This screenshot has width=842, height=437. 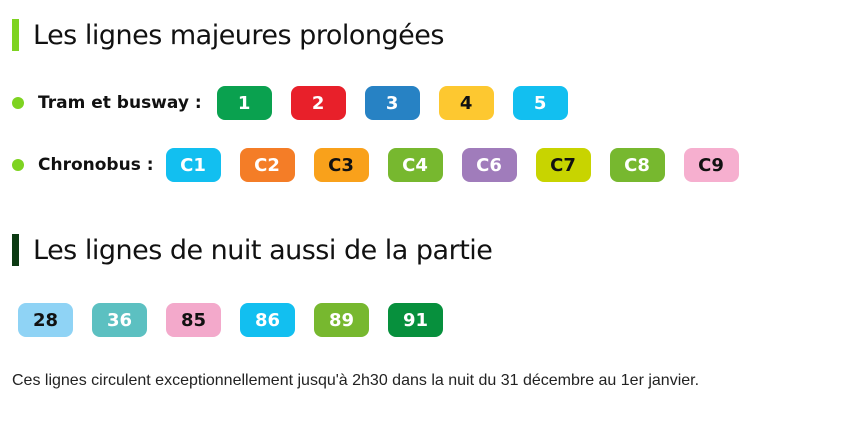 What do you see at coordinates (341, 320) in the screenshot?
I see `line-badge-89: 89` at bounding box center [341, 320].